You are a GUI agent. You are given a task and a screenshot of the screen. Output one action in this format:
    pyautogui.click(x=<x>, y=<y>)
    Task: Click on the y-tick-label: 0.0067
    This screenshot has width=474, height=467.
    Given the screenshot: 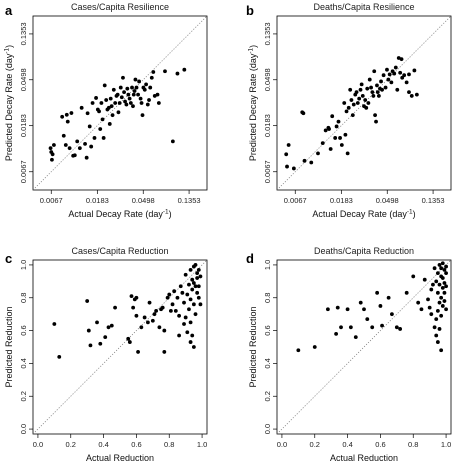 What is the action you would take?
    pyautogui.click(x=267, y=171)
    